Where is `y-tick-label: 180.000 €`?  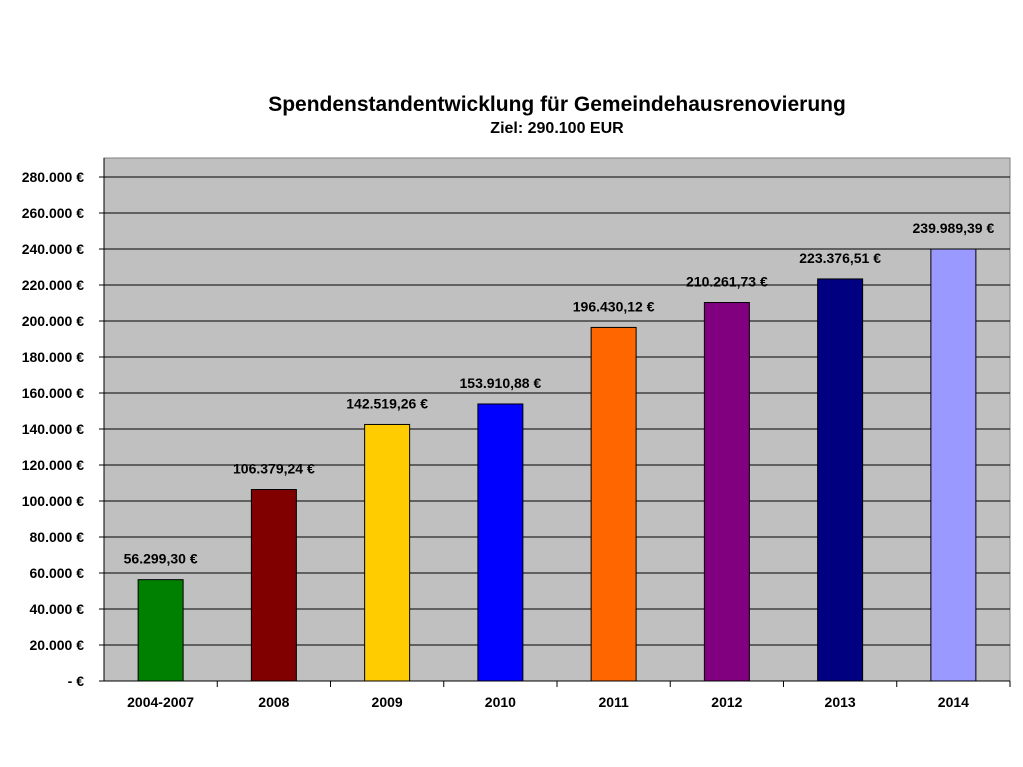
y-tick-label: 180.000 € is located at coordinates (53, 357).